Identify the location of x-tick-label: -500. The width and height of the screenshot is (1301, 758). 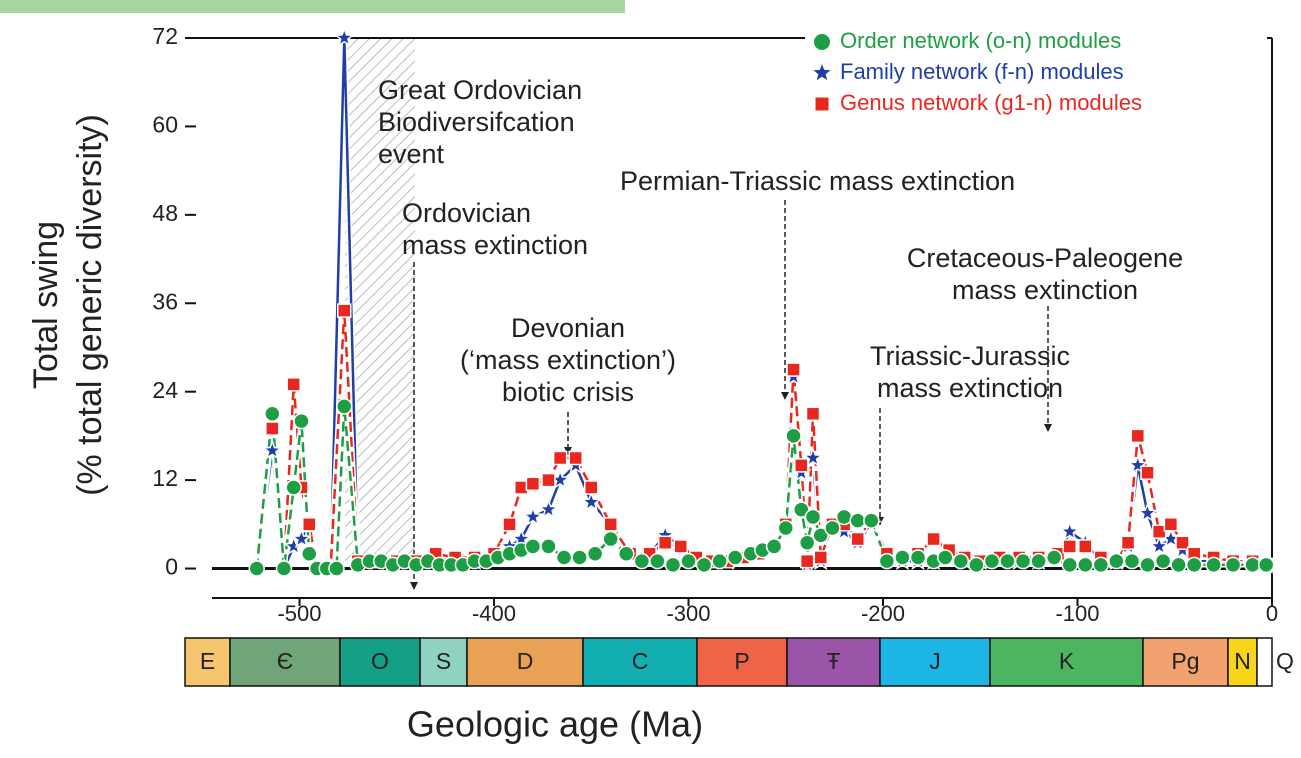
(299, 613).